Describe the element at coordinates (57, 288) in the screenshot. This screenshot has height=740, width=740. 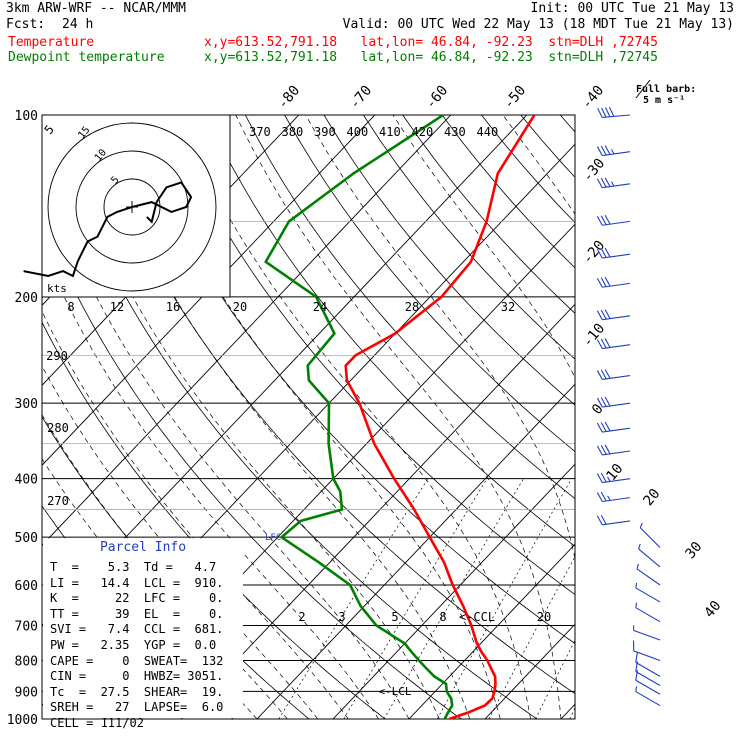
I see `hodograph-units-label: kts` at that location.